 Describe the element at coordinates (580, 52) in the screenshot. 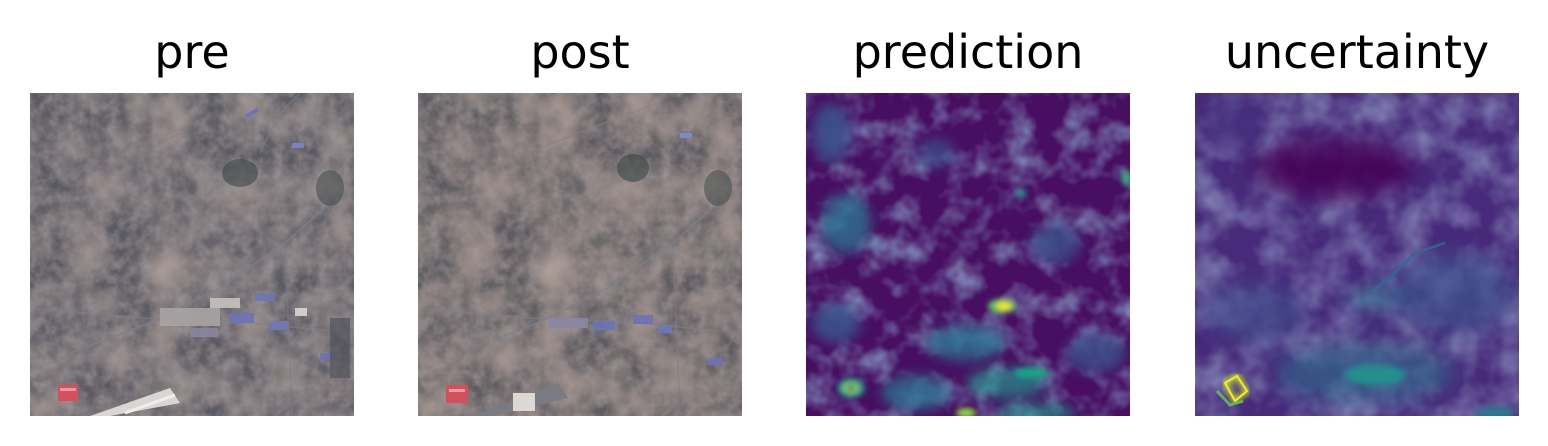

I see `panel-title-post: post` at that location.